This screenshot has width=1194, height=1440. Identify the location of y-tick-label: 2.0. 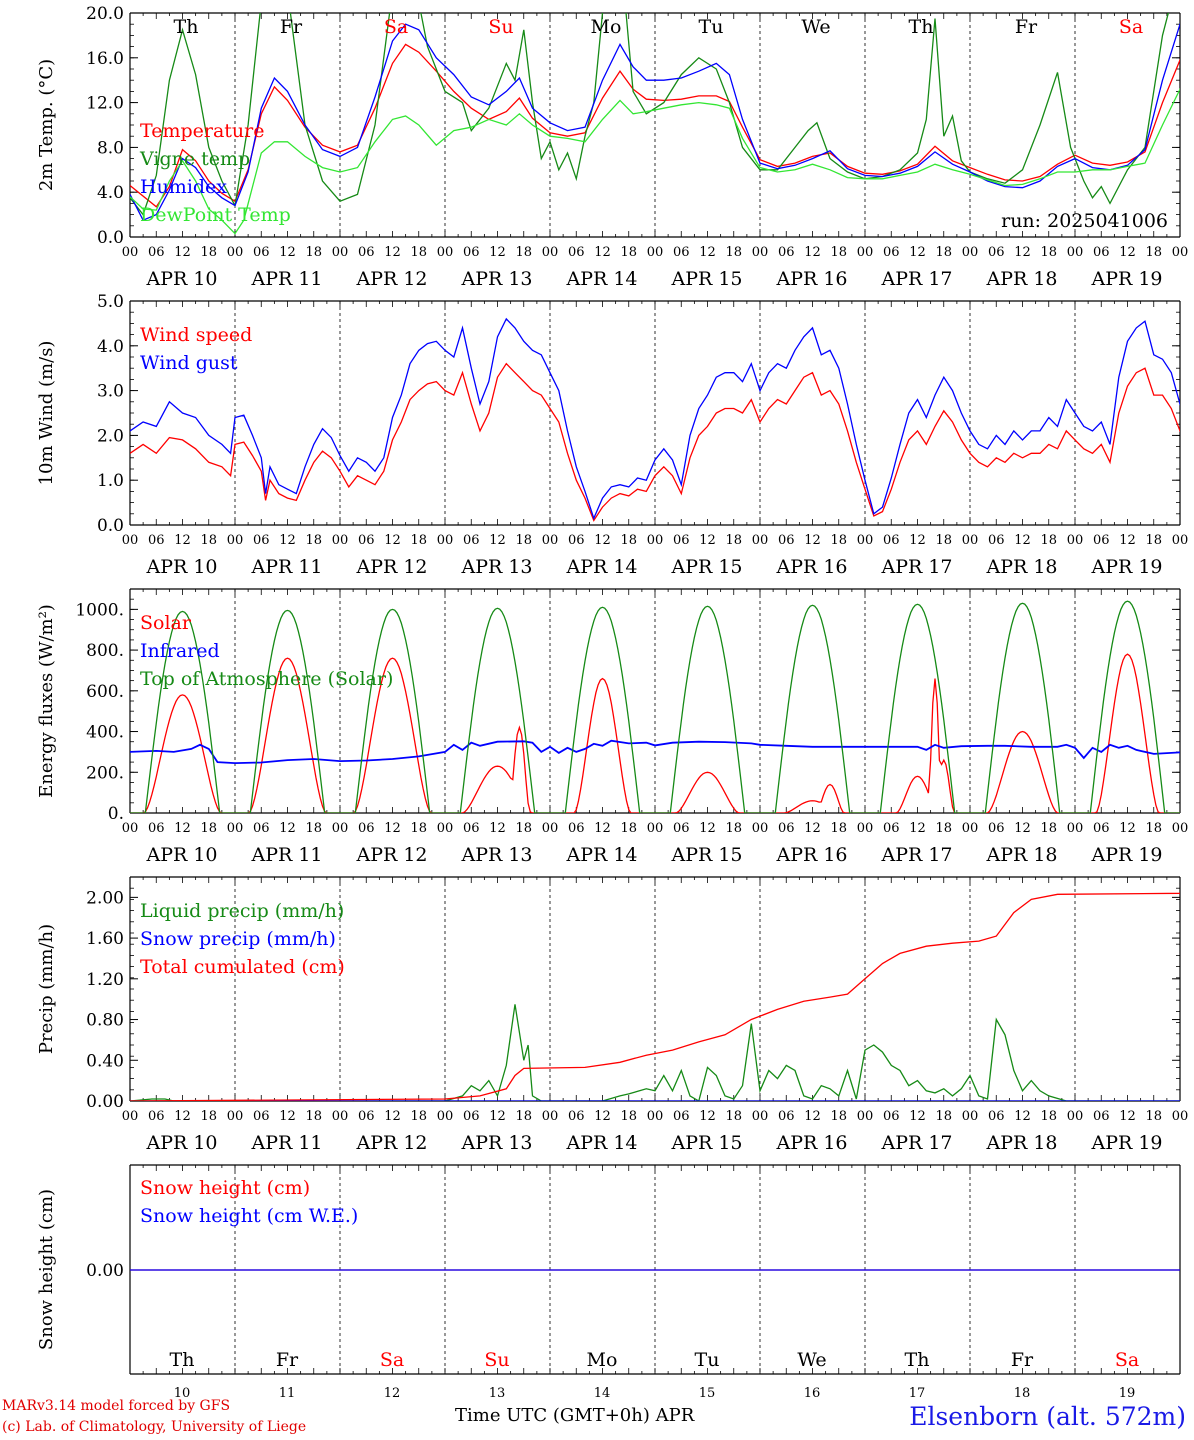
(110, 436).